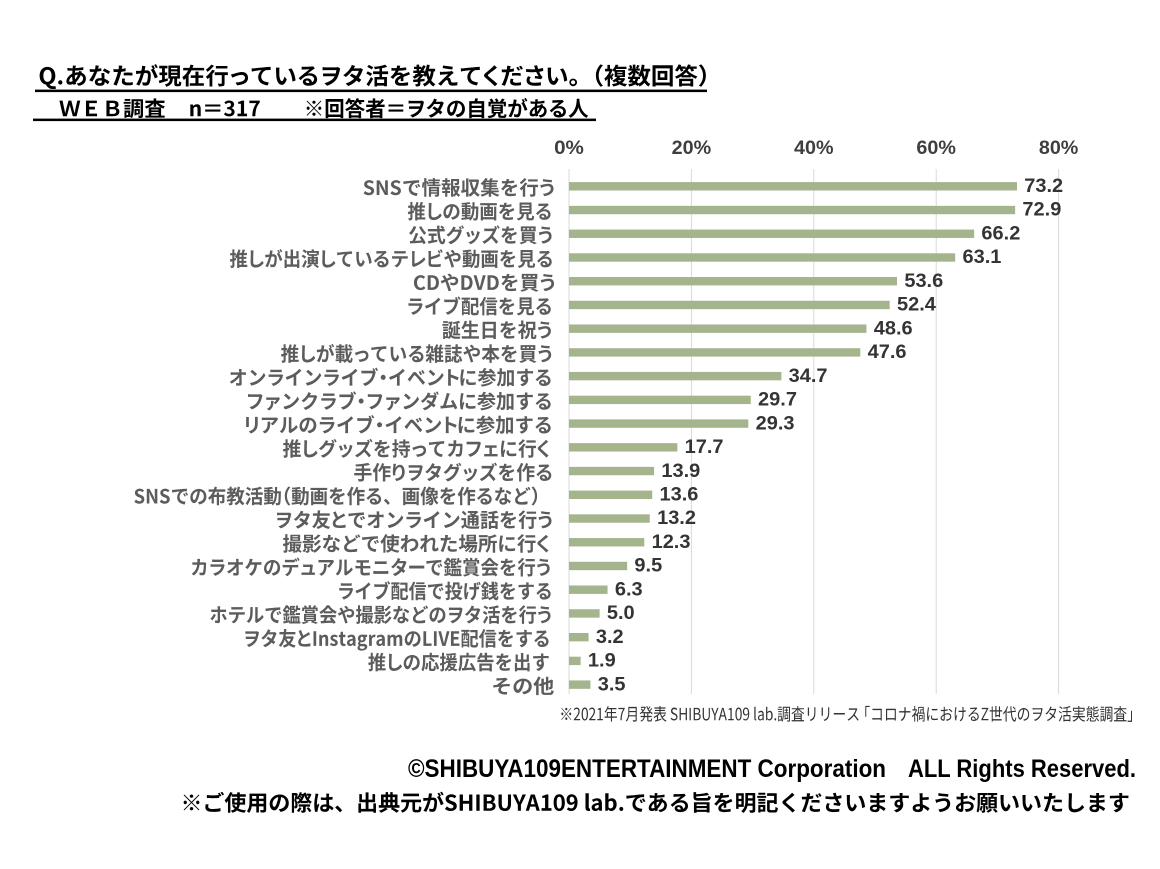 The width and height of the screenshot is (1160, 869). Describe the element at coordinates (692, 148) in the screenshot. I see `svg-text: 20%` at that location.